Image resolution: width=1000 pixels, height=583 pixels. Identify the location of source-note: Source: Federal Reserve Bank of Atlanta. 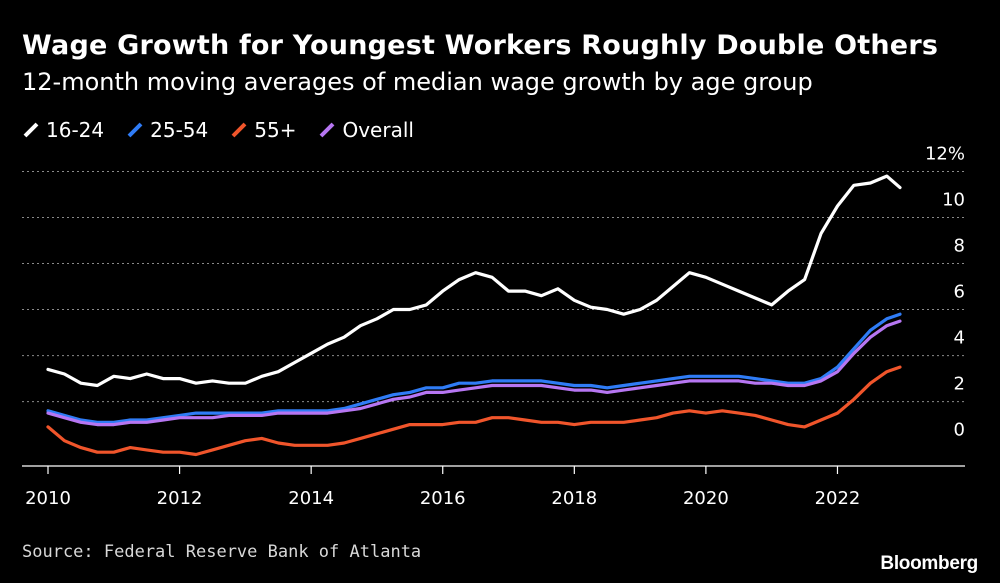
(222, 552).